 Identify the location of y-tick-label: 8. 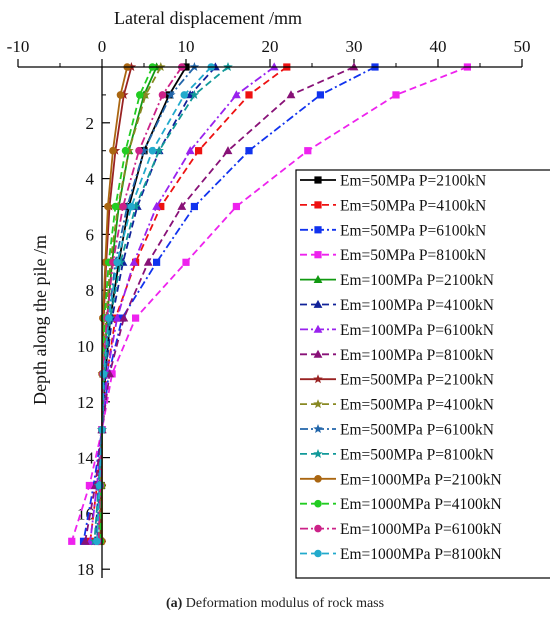
(90, 290).